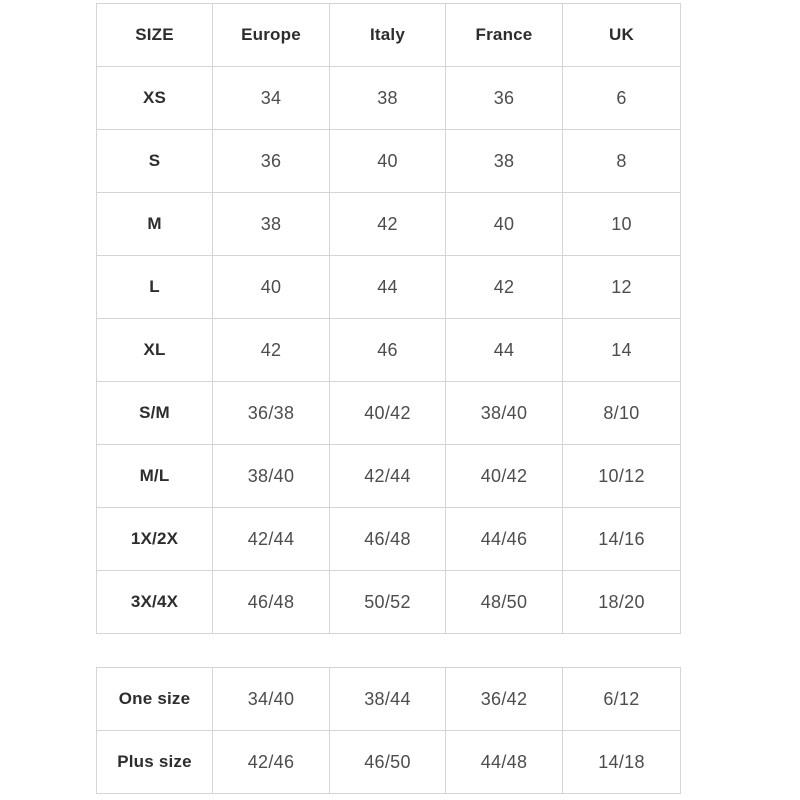 Image resolution: width=800 pixels, height=800 pixels. Describe the element at coordinates (154, 350) in the screenshot. I see `row-label: XL` at that location.